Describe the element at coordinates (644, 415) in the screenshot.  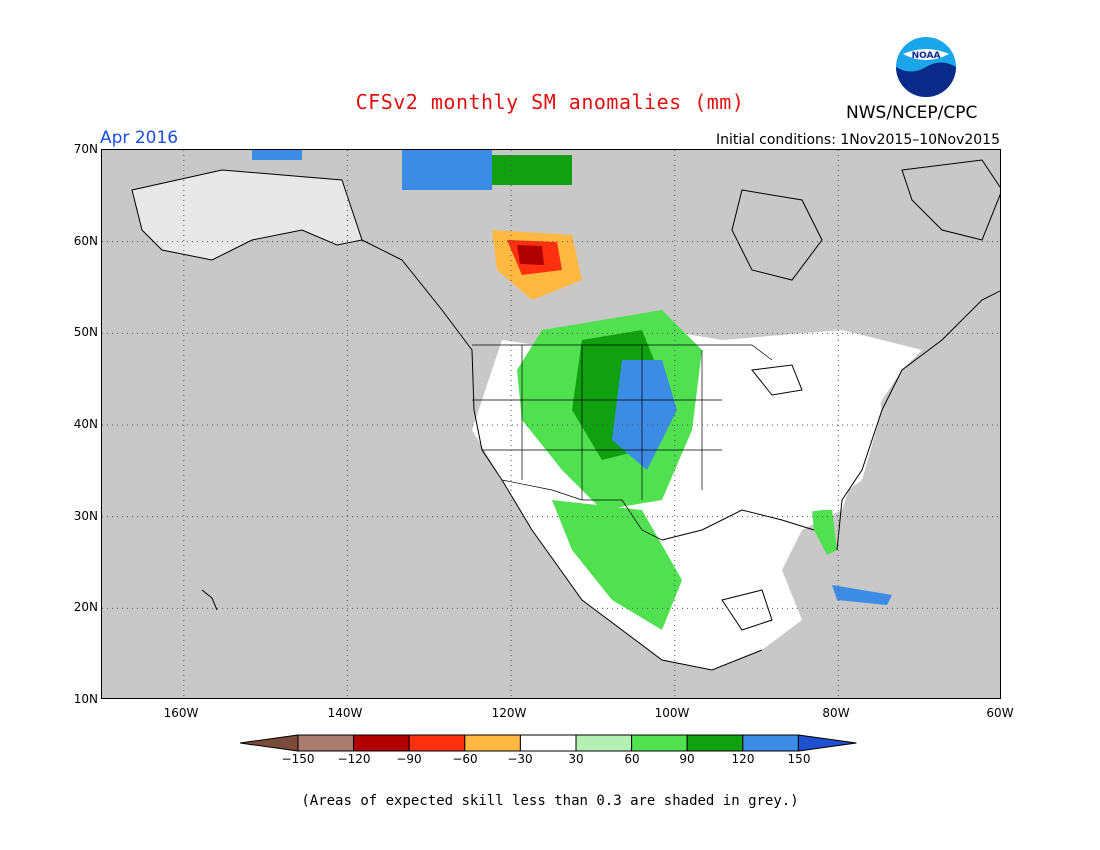
I see `blue-anomaly` at that location.